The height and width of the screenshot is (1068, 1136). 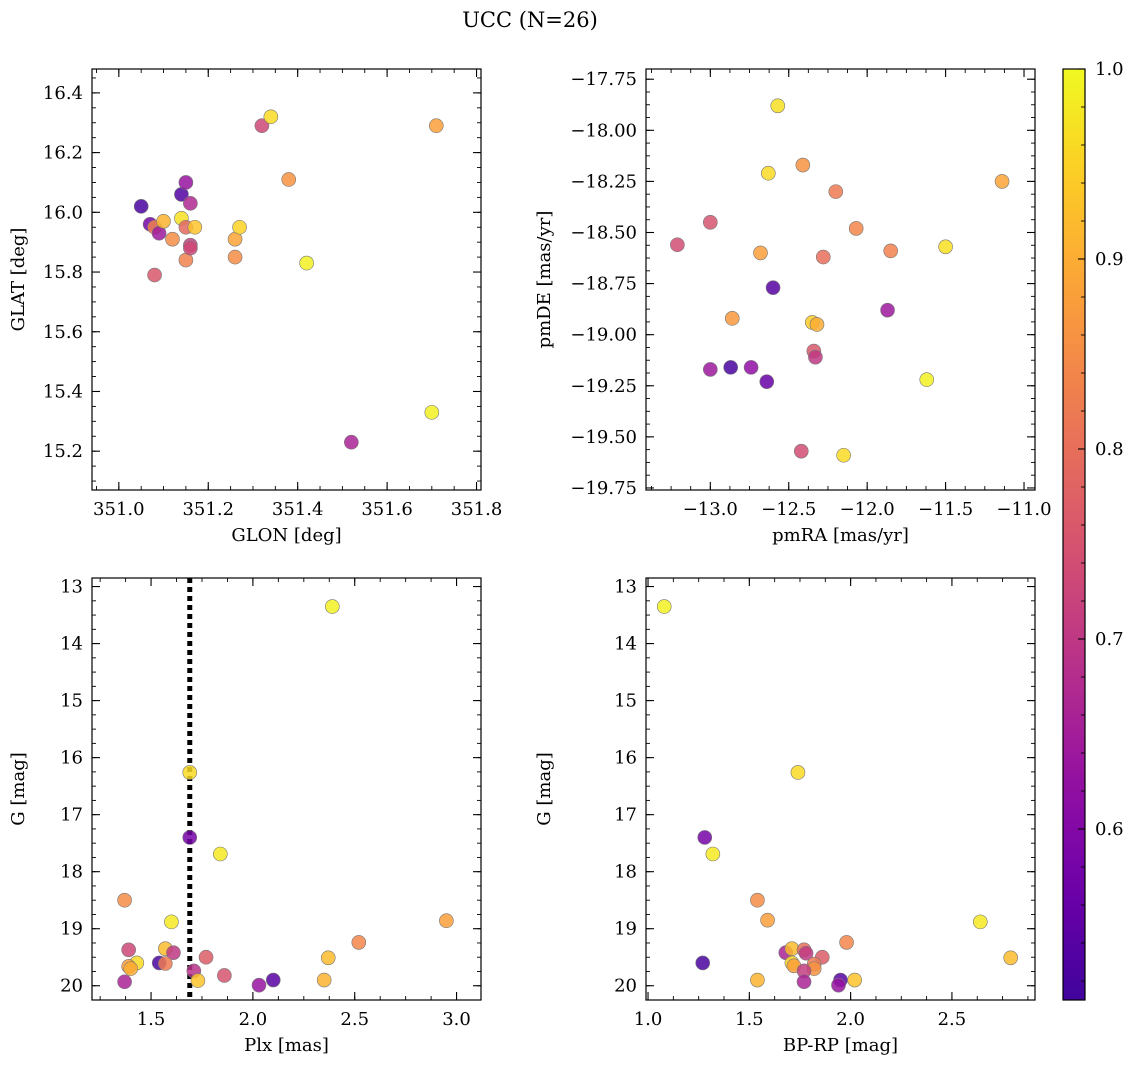 I want to click on x-axis-label: GLON [deg], so click(x=286, y=535).